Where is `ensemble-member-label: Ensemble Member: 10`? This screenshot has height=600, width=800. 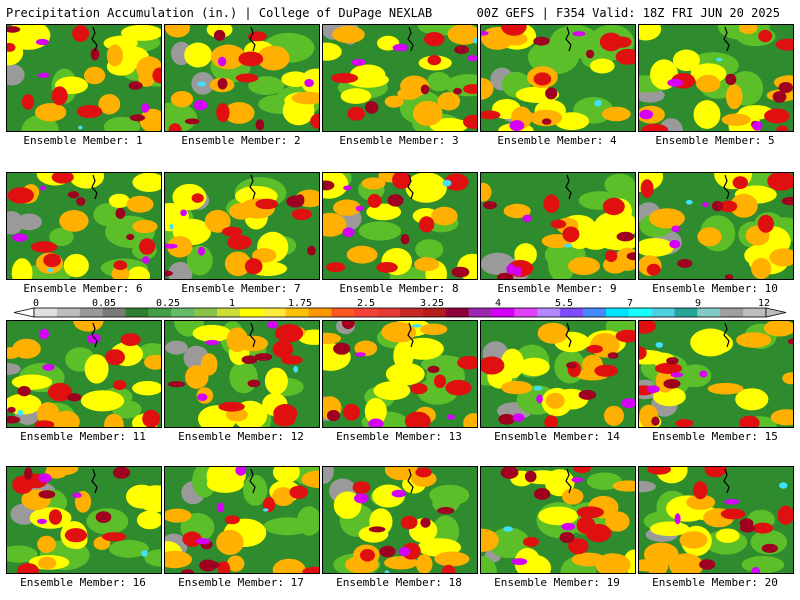
ensemble-member-label: Ensemble Member: 10 is located at coordinates (715, 288).